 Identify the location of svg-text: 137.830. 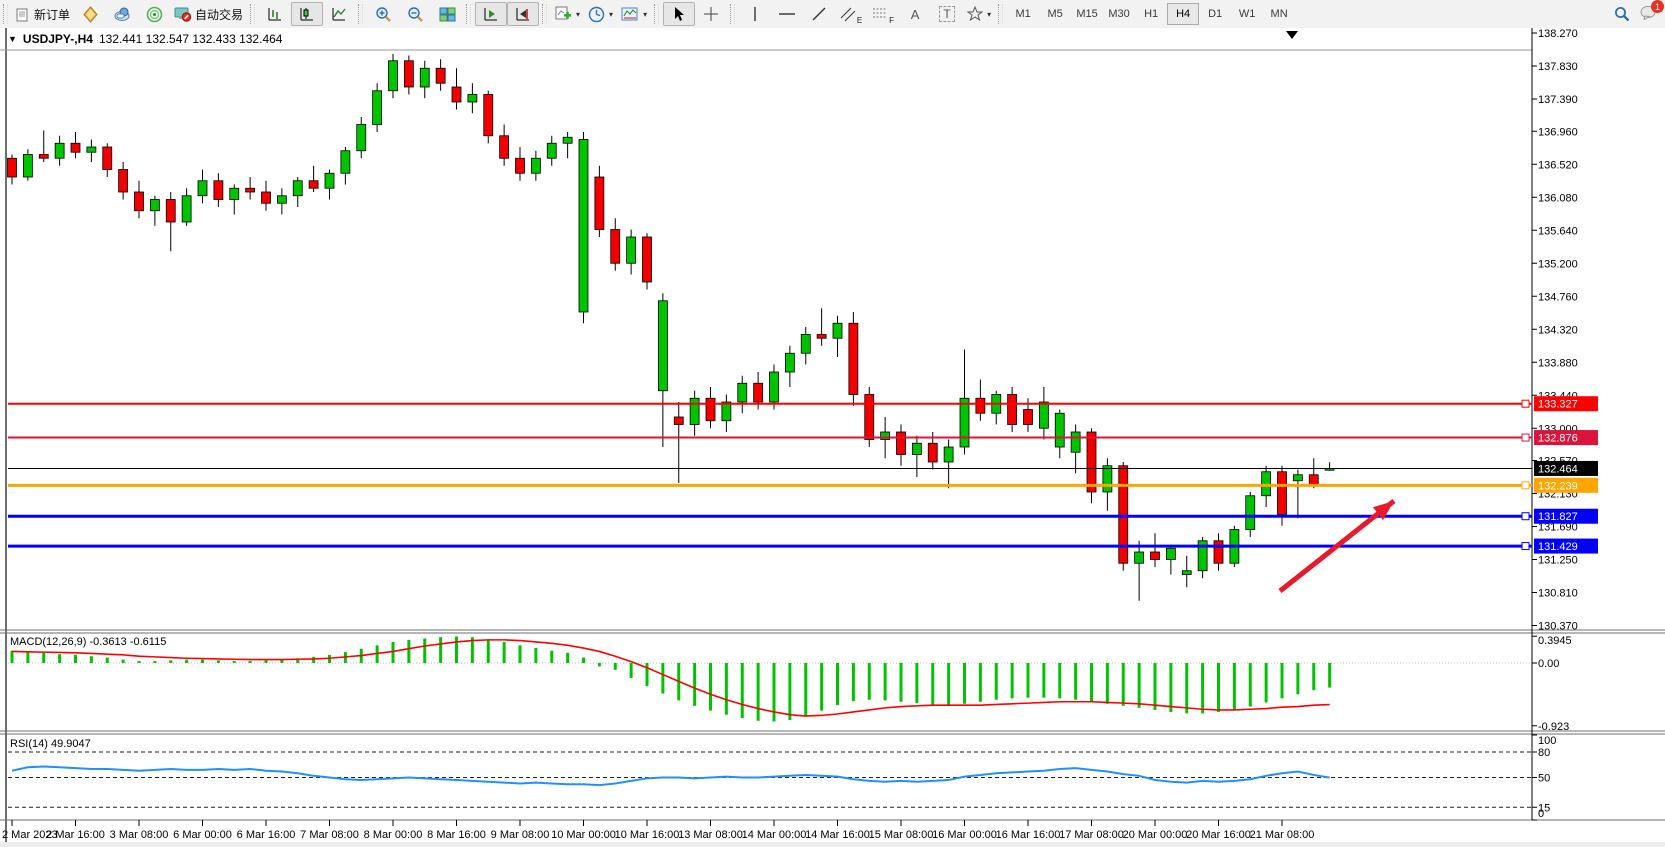
(1558, 67).